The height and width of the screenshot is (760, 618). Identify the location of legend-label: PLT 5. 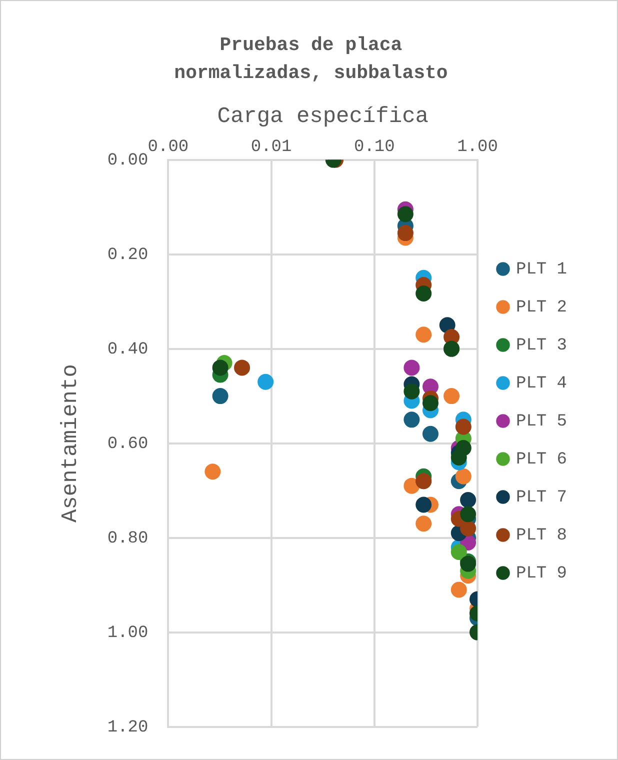
(542, 422).